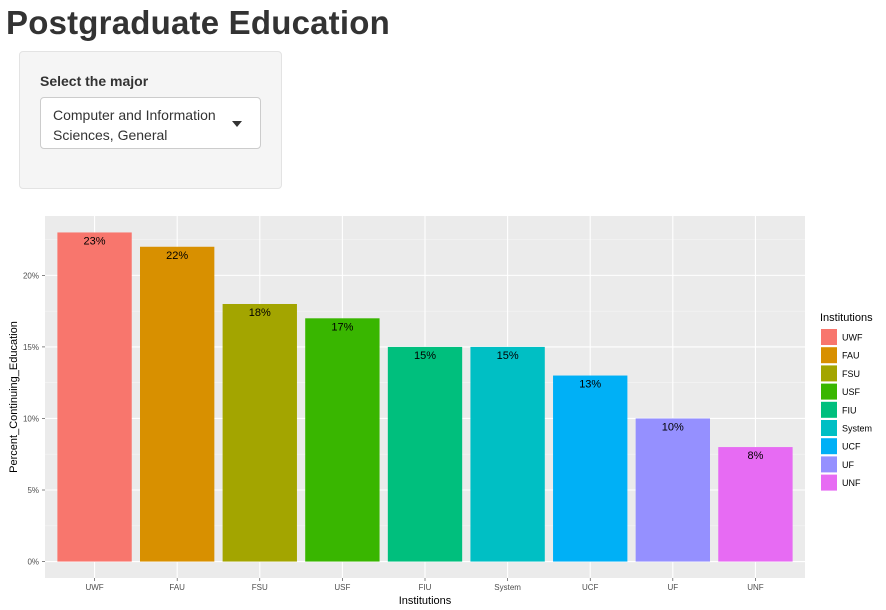  Describe the element at coordinates (672, 587) in the screenshot. I see `x-tick-label: UF` at that location.